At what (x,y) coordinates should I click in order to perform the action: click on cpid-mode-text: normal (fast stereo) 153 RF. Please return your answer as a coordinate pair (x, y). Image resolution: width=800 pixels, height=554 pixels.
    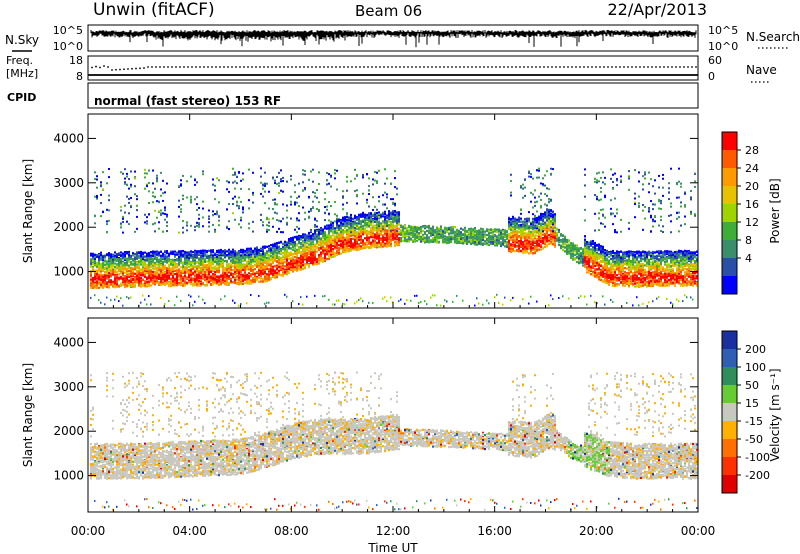
    Looking at the image, I should click on (187, 101).